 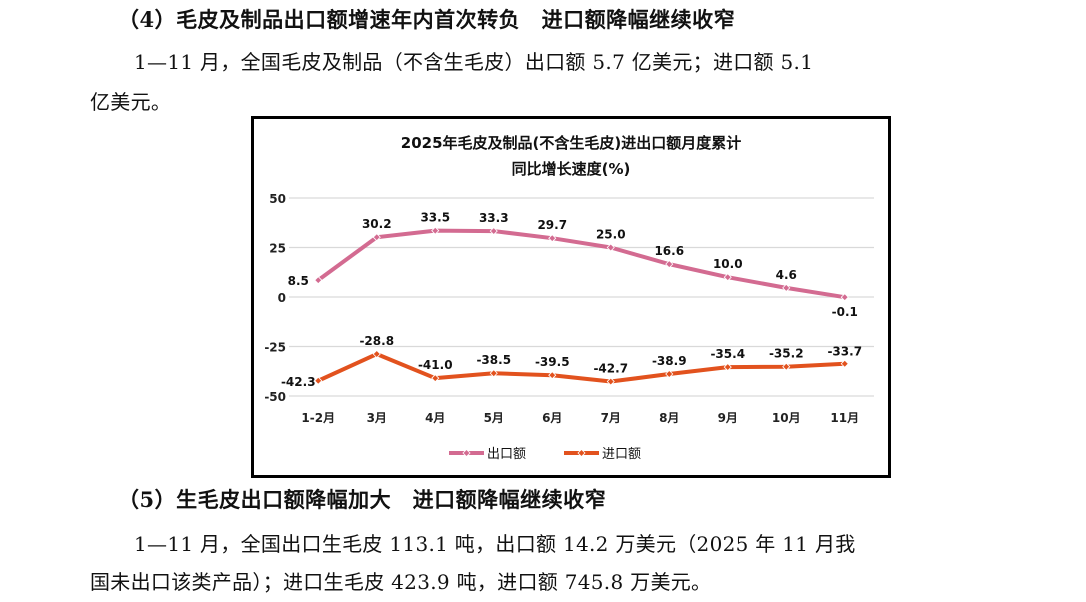 What do you see at coordinates (844, 352) in the screenshot?
I see `data-label: -33.7` at bounding box center [844, 352].